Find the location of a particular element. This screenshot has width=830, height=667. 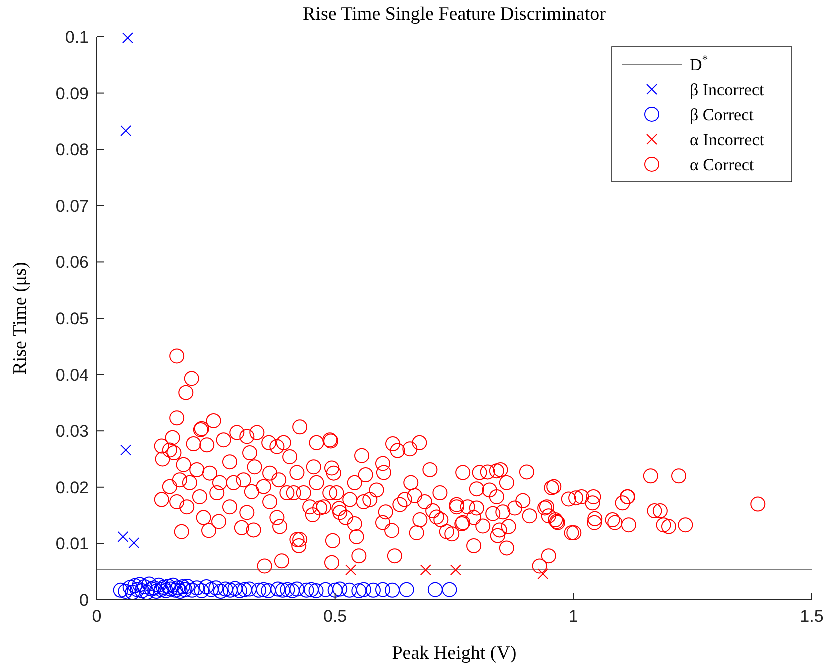

x-tick-label: 1 is located at coordinates (573, 616).